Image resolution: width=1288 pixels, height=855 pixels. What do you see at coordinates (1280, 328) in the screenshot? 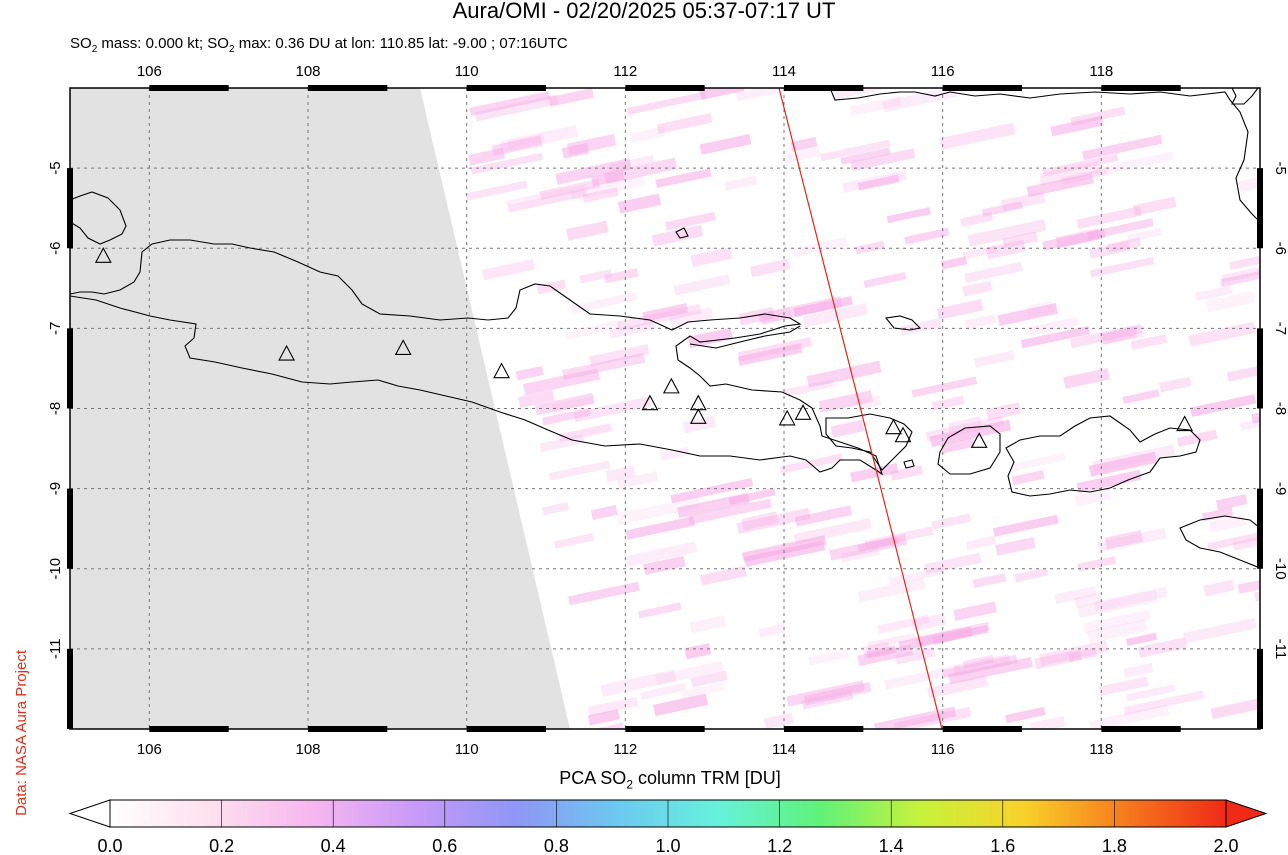
I see `lat-label-right: -7` at bounding box center [1280, 328].